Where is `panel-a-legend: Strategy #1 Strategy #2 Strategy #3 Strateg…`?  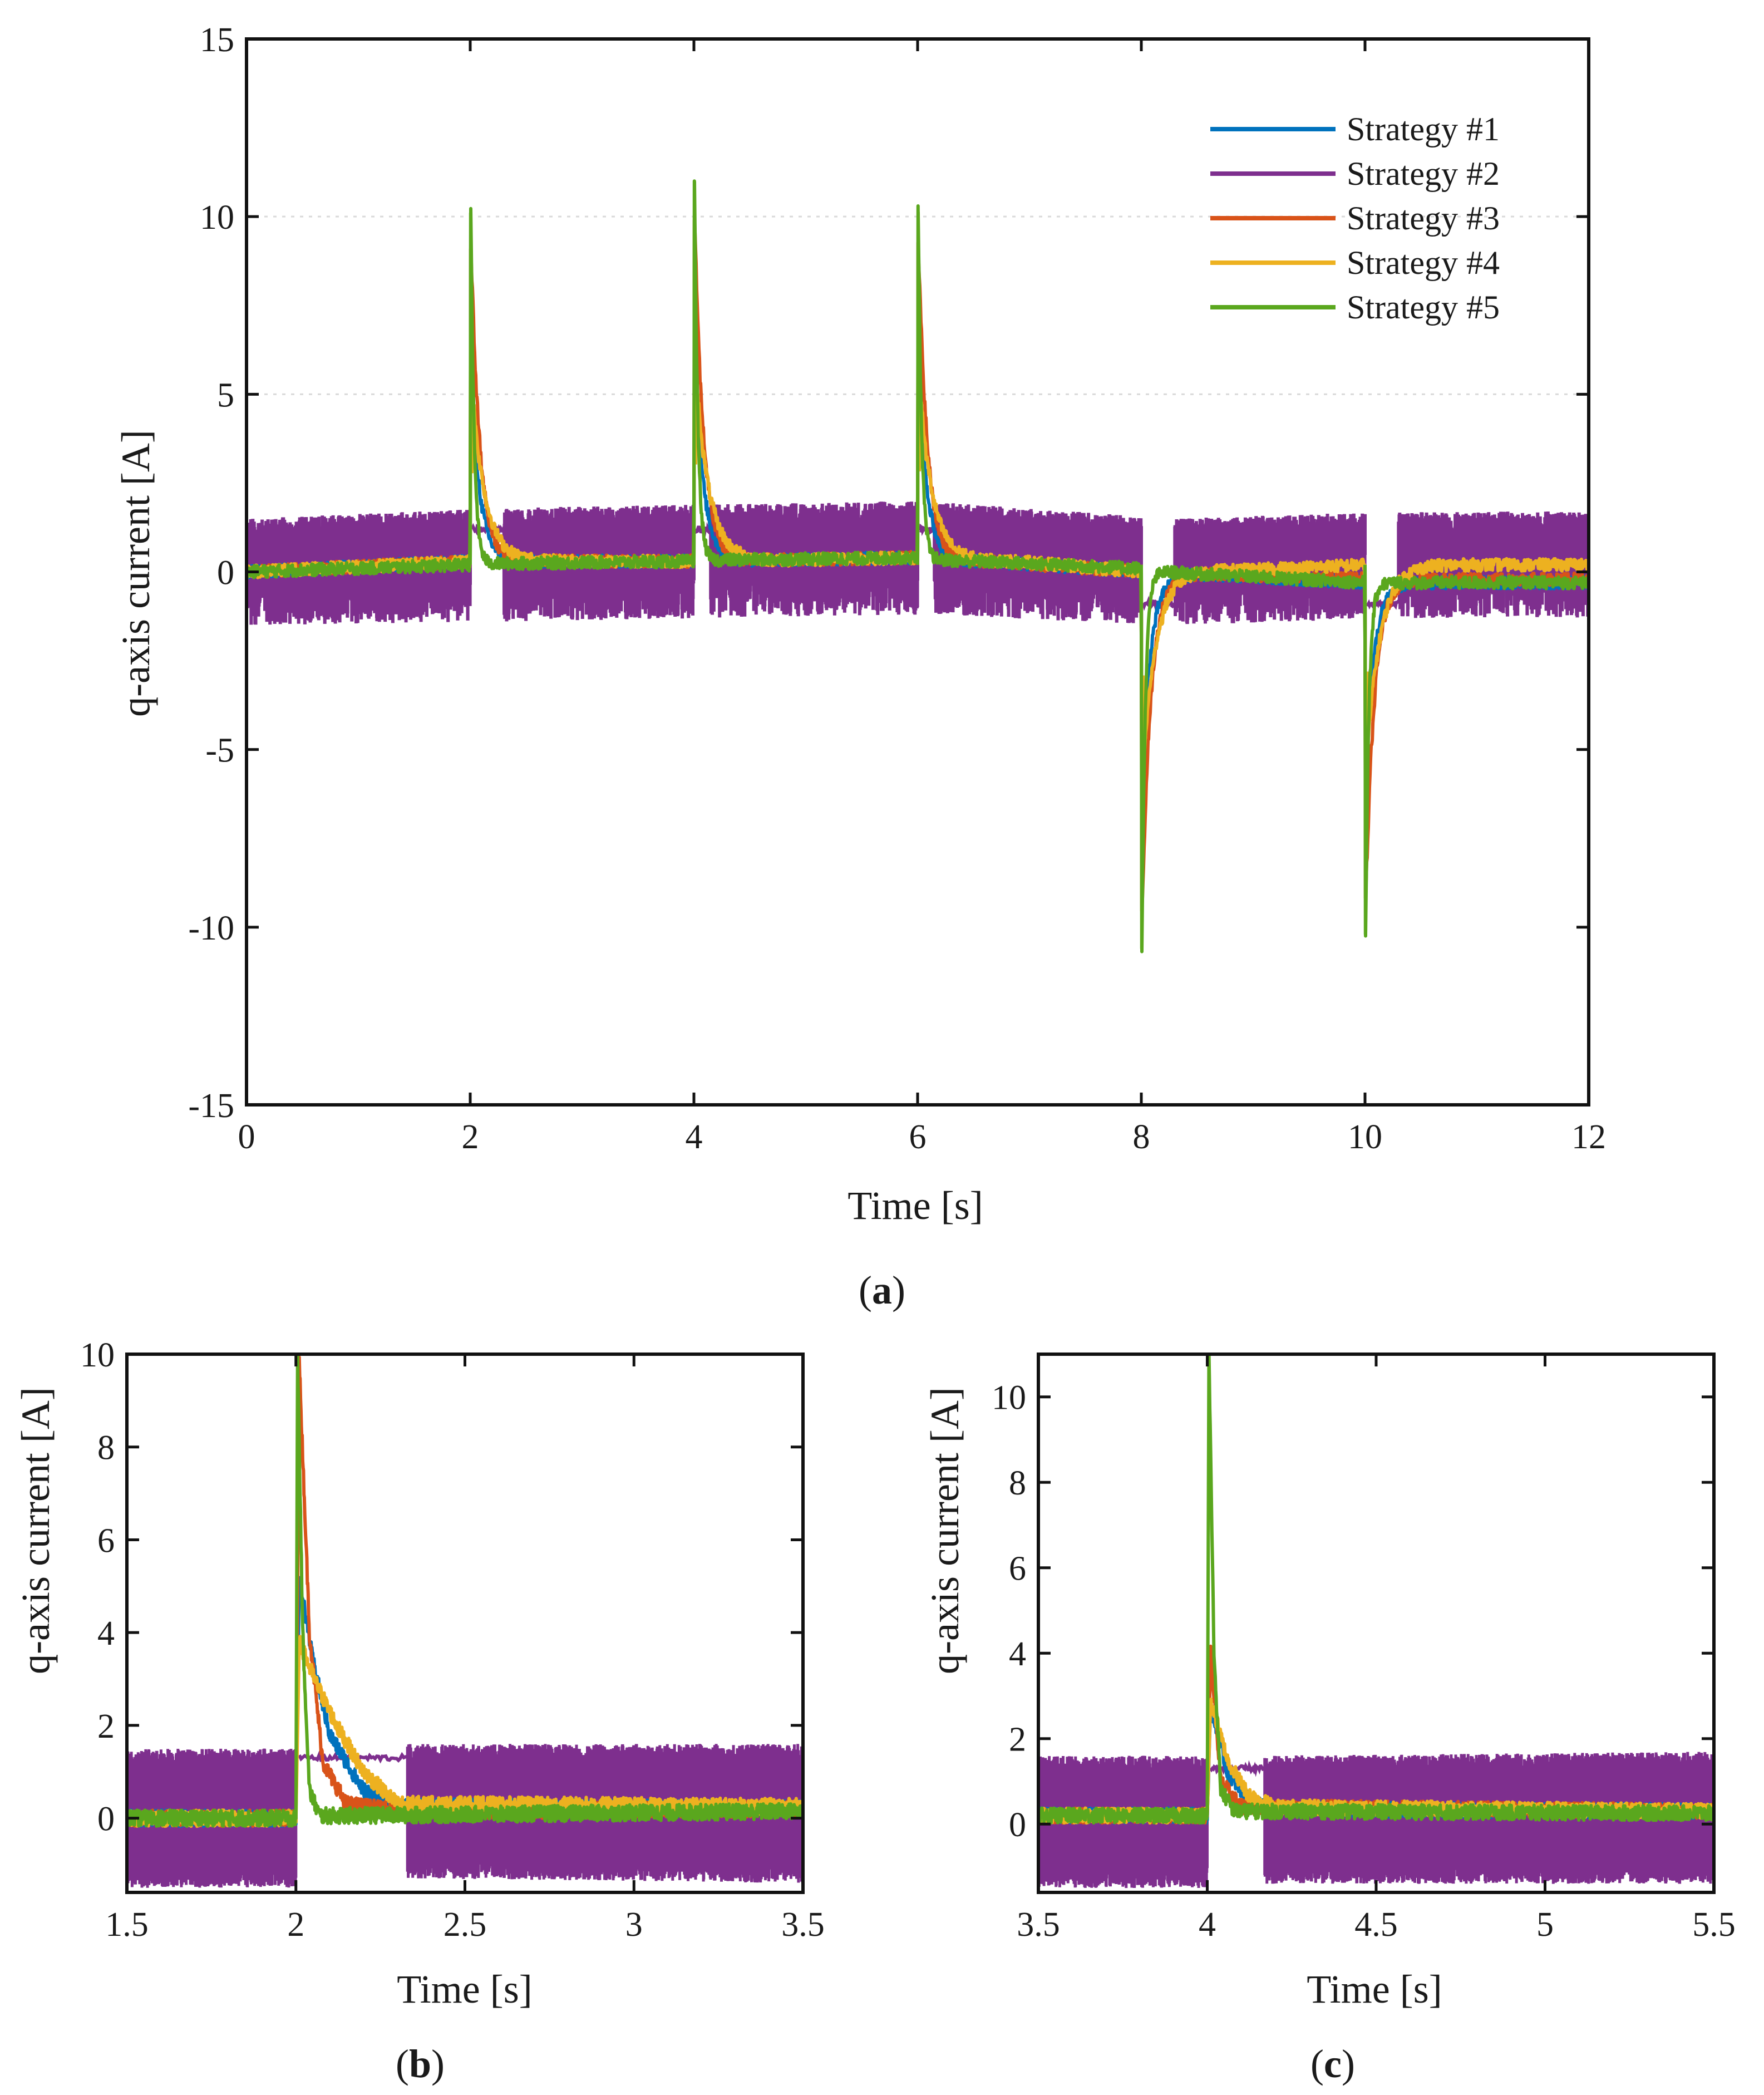
panel-a-legend: Strategy #1 Strategy #2 Strategy #3 Strateg… is located at coordinates (1355, 218).